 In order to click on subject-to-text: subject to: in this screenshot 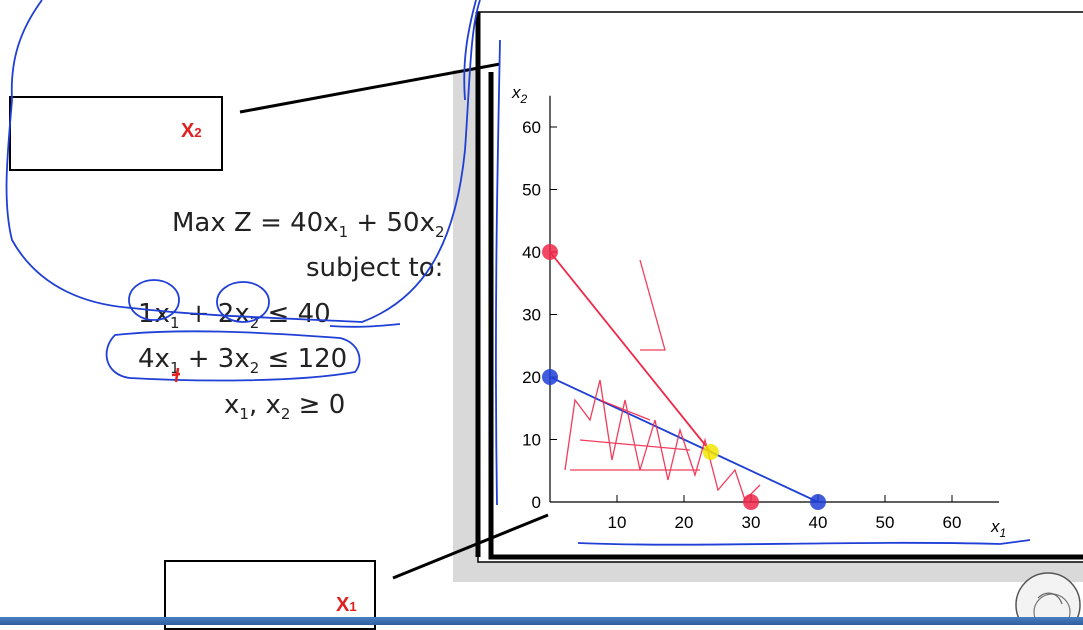, I will do `click(375, 268)`.